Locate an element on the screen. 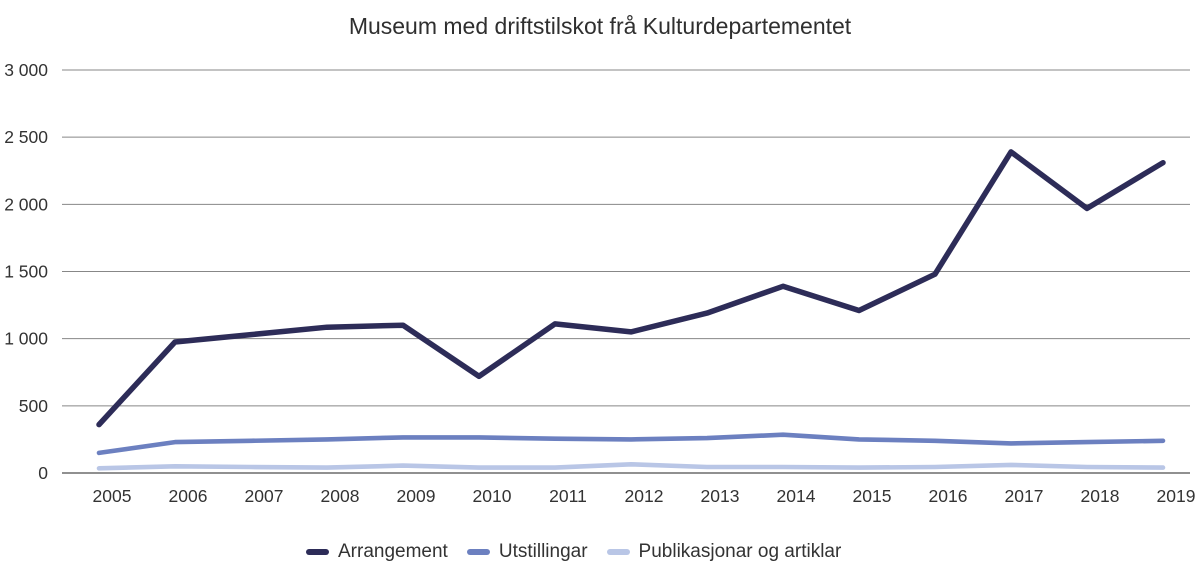  legend-label-publikasjonar: Publikasjonar og artiklar is located at coordinates (740, 551).